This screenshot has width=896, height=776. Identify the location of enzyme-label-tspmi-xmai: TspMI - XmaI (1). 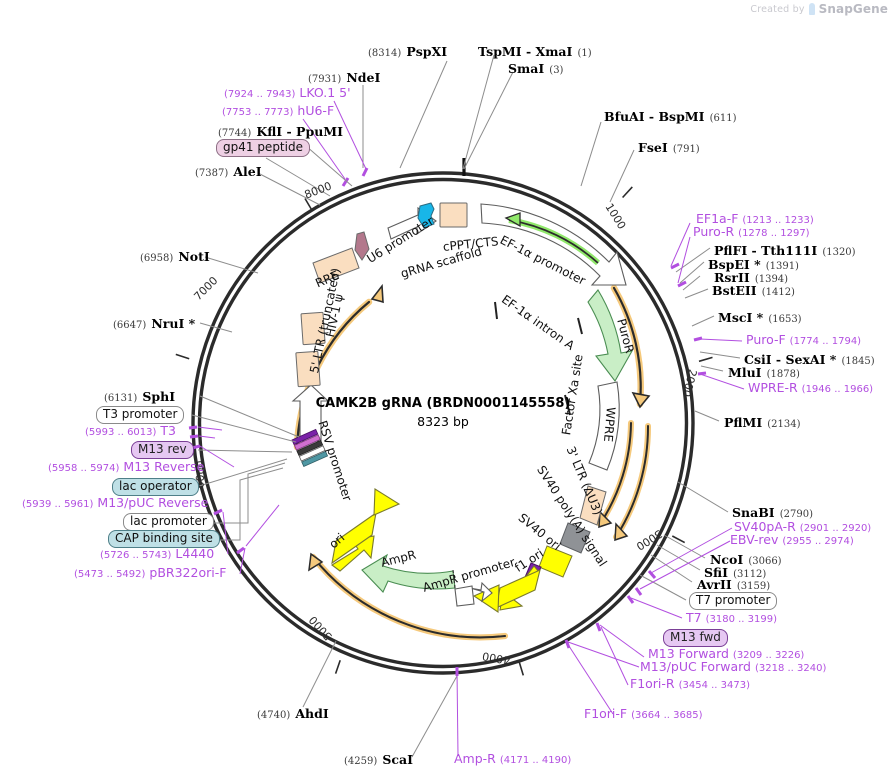
(535, 51).